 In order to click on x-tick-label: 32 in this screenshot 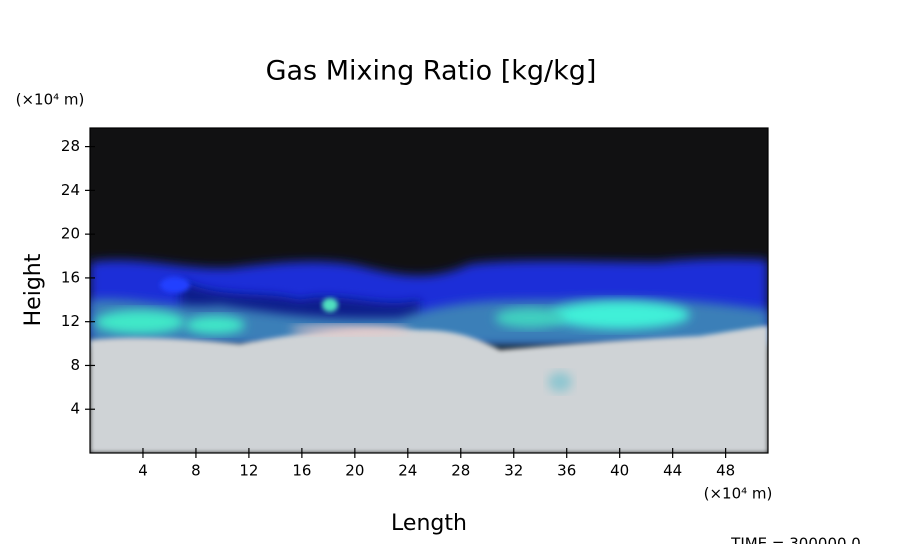, I will do `click(513, 471)`.